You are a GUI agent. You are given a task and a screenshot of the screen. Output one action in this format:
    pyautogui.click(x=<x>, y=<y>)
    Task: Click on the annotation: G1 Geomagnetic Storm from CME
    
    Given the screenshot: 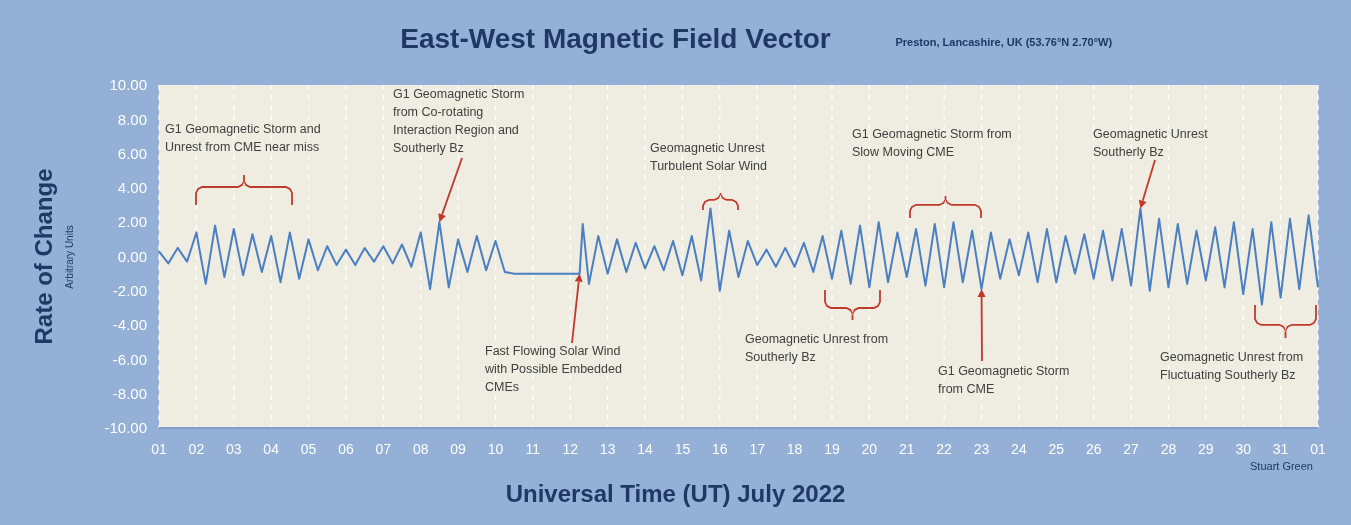 What is the action you would take?
    pyautogui.click(x=1004, y=380)
    